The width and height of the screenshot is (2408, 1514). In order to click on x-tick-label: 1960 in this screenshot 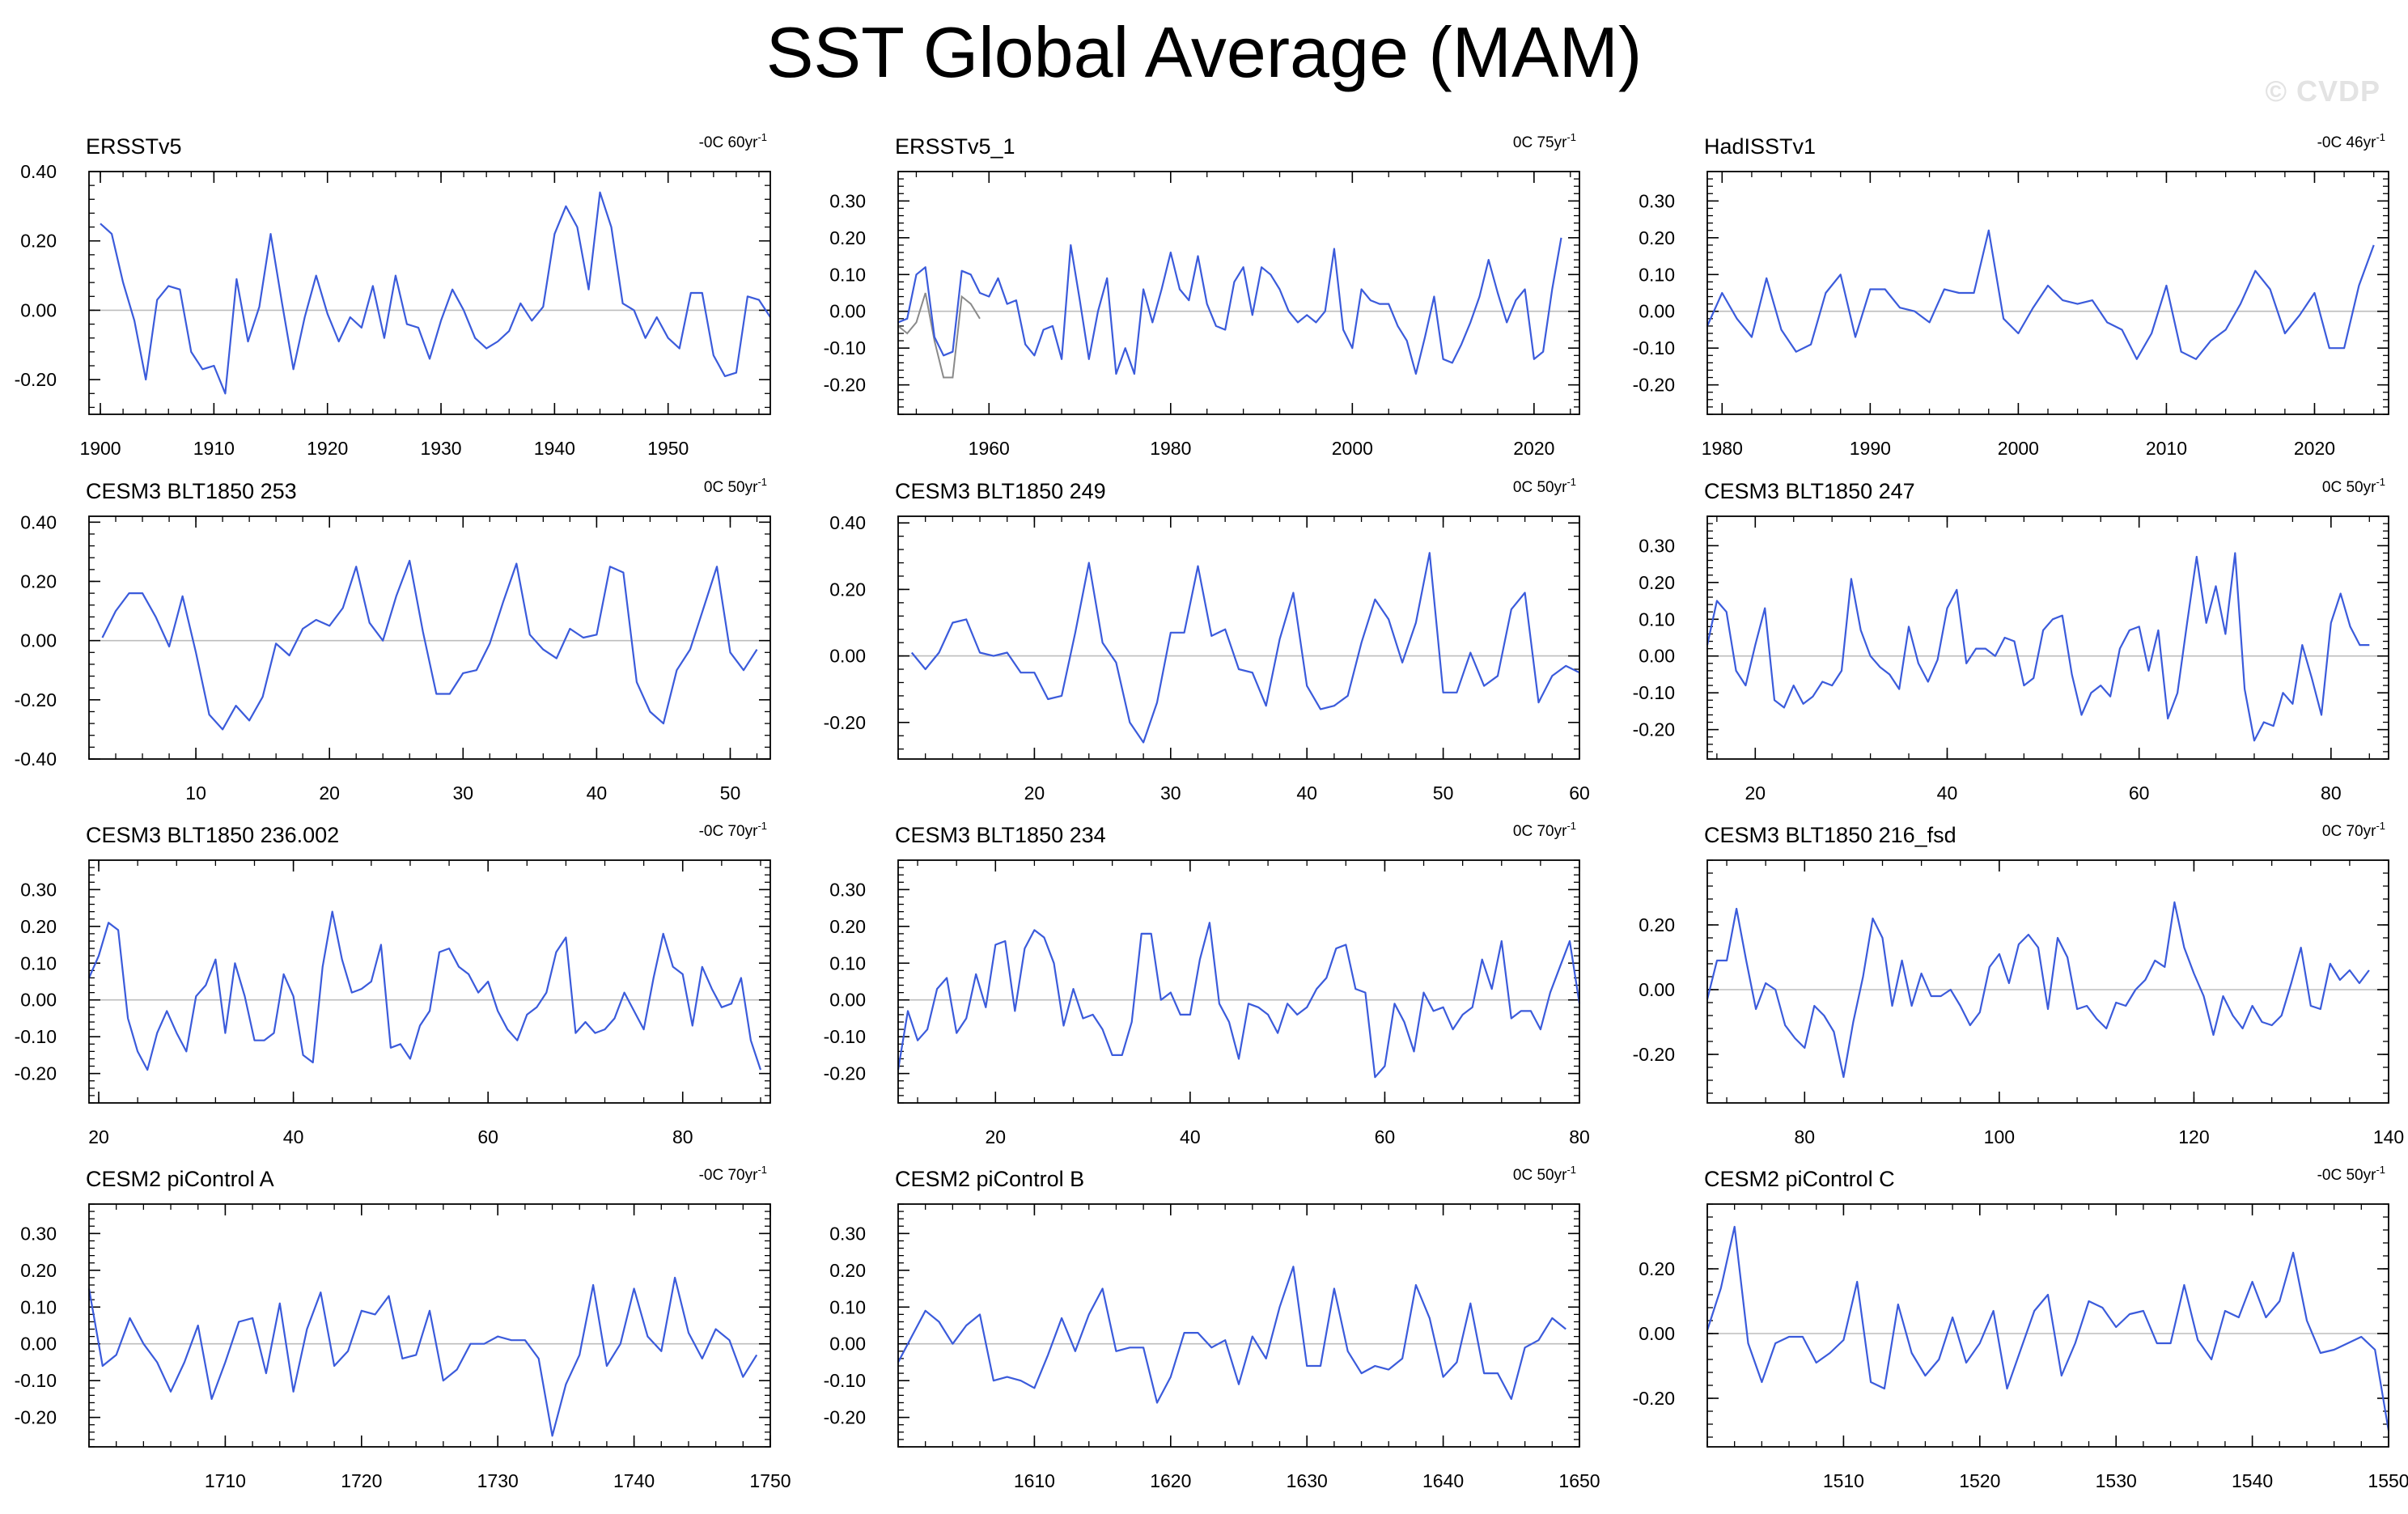, I will do `click(989, 448)`.